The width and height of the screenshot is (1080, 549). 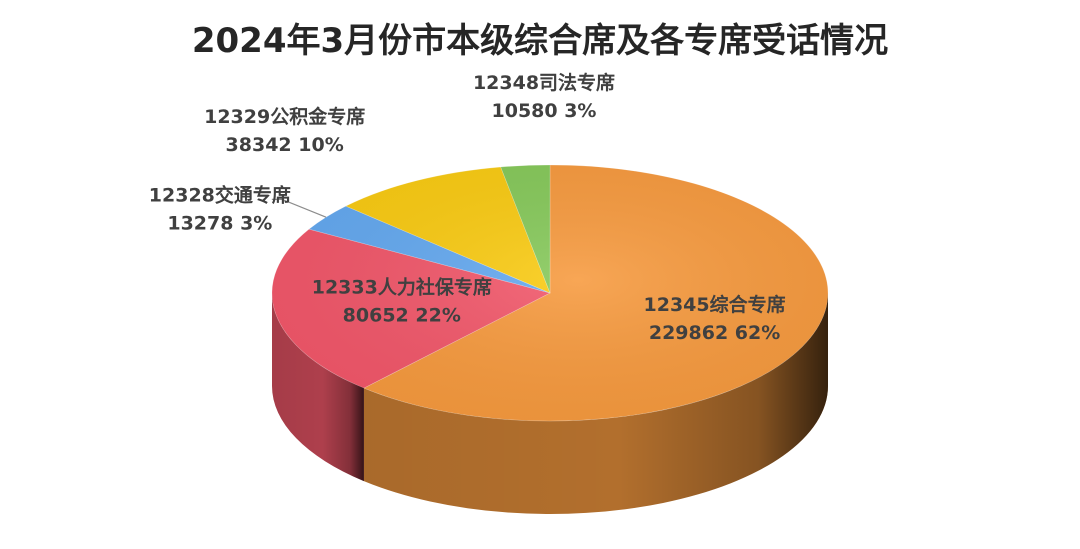 I want to click on slice-label-name-0: 12345综合专席, so click(x=715, y=304).